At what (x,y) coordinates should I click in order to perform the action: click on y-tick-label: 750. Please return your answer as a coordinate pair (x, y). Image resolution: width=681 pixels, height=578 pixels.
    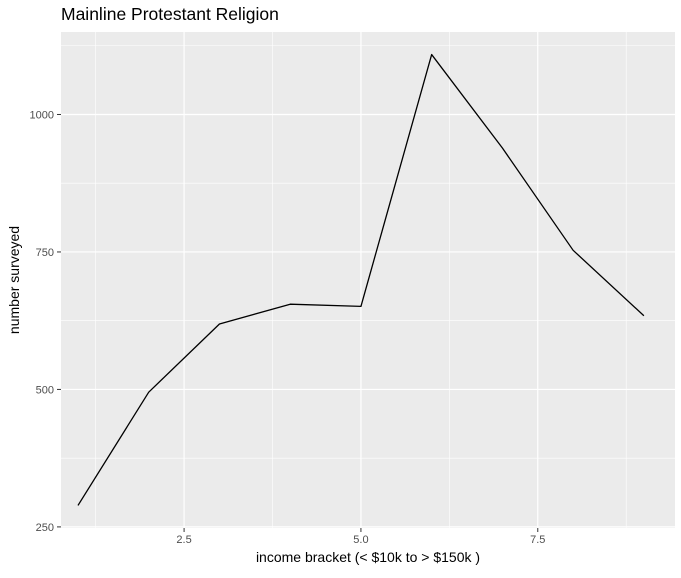
    Looking at the image, I should click on (45, 253).